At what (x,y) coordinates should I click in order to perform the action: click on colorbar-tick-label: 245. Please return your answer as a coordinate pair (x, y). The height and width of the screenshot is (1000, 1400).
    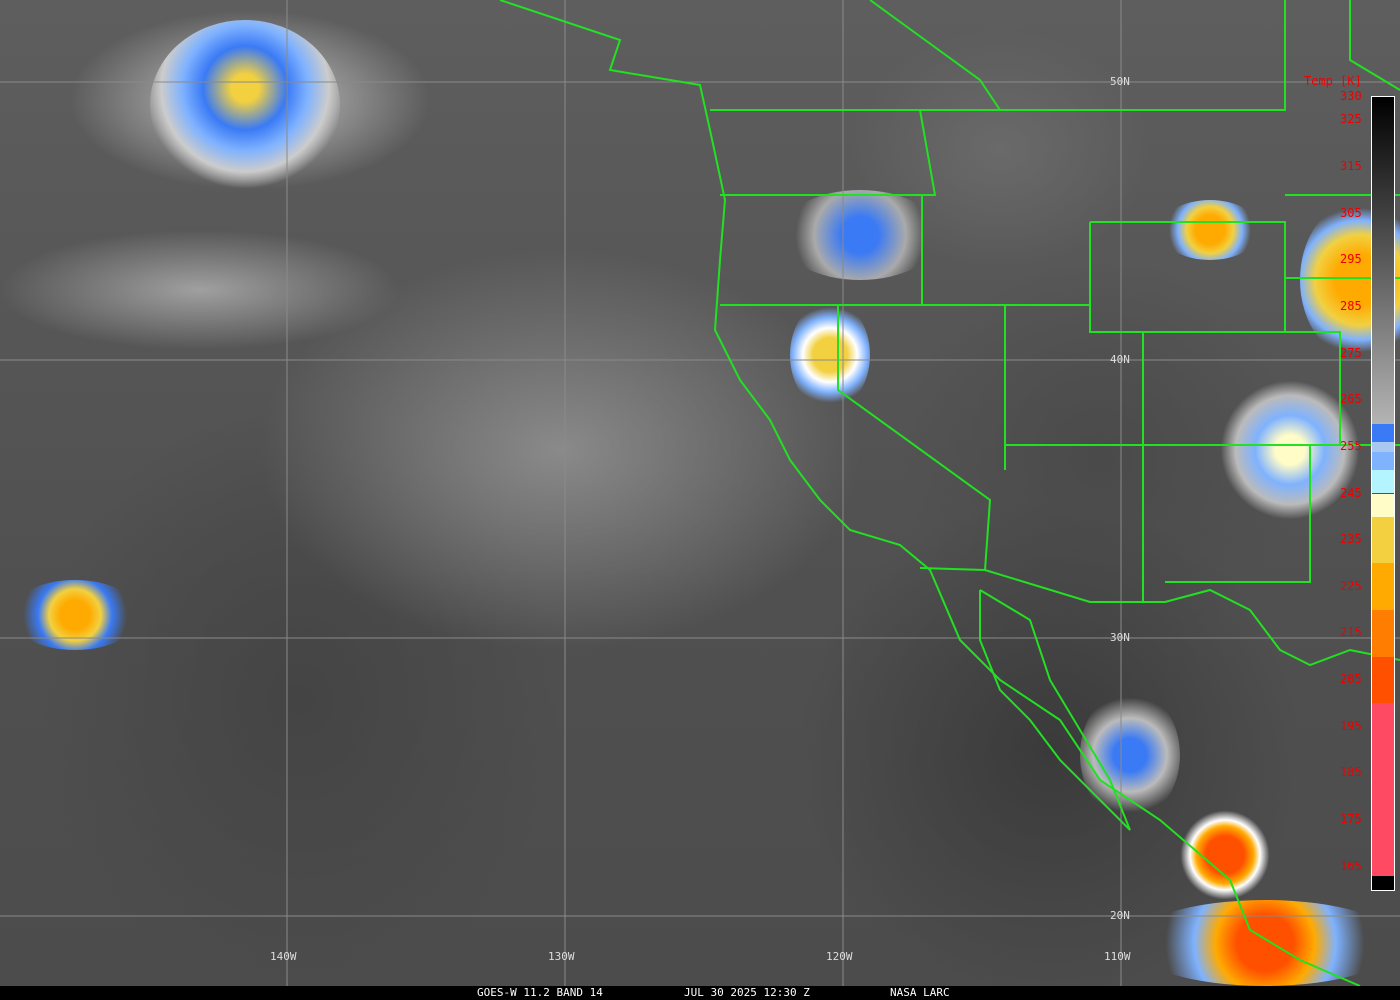
    Looking at the image, I should click on (1351, 492).